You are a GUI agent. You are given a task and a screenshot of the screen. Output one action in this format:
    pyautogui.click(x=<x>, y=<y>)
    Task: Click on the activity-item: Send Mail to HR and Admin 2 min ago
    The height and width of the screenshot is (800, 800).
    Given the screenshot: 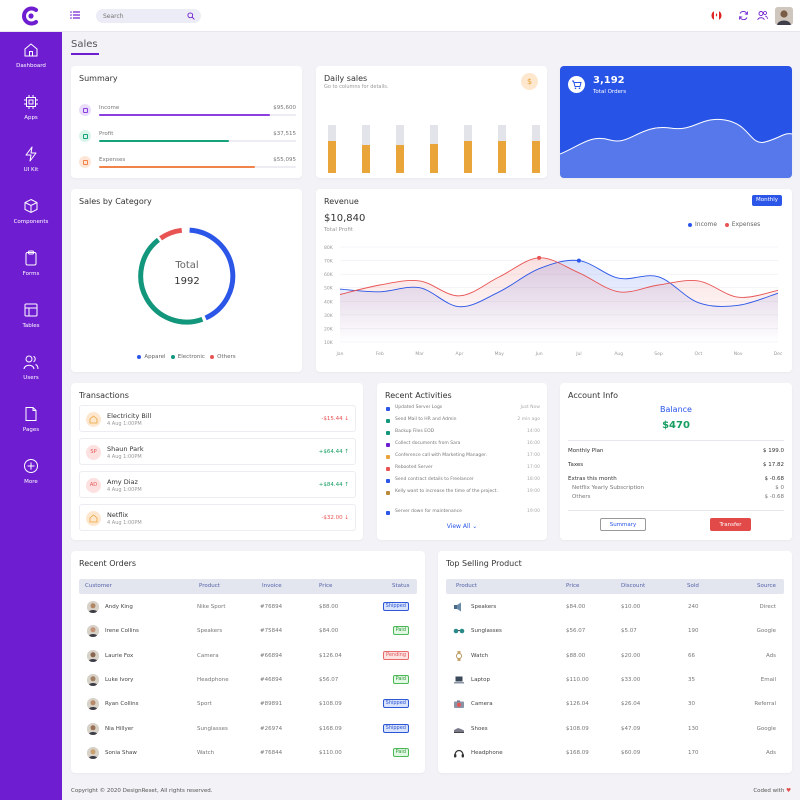 What is the action you would take?
    pyautogui.click(x=463, y=421)
    